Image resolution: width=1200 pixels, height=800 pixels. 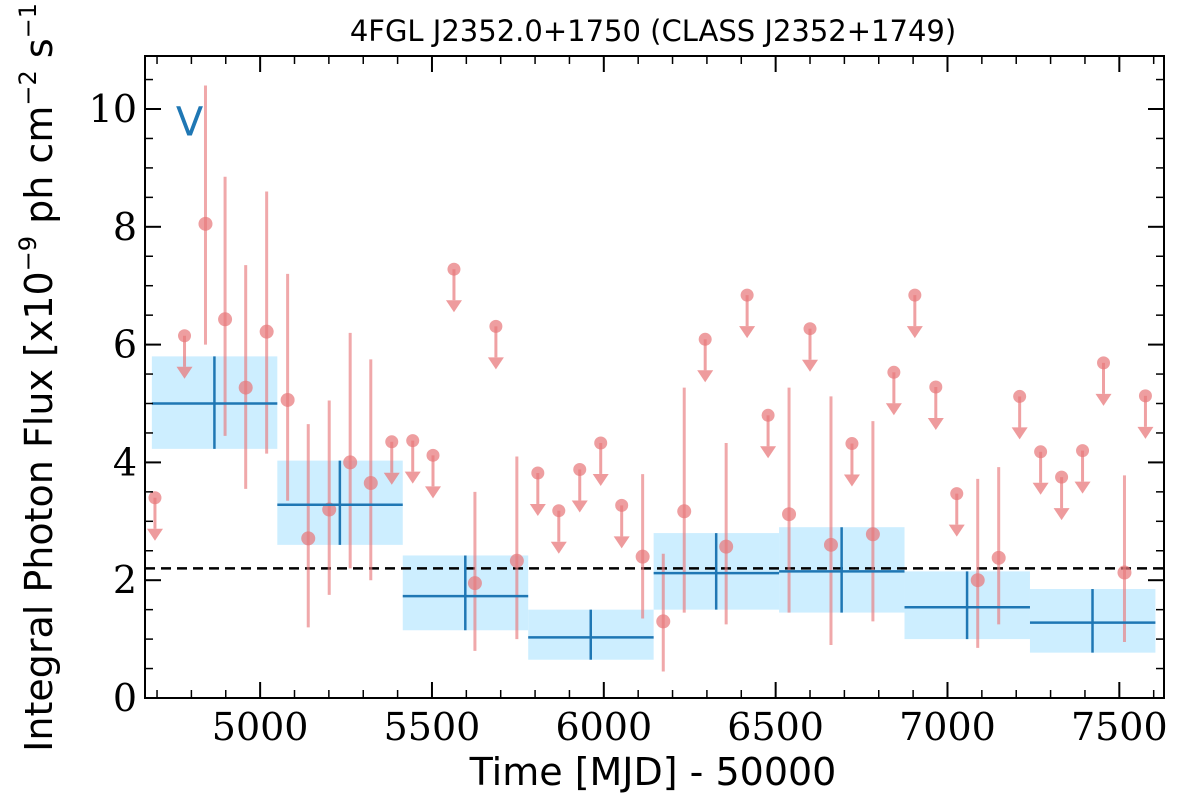 I want to click on x-tick-label-2: 6000, so click(x=603, y=727).